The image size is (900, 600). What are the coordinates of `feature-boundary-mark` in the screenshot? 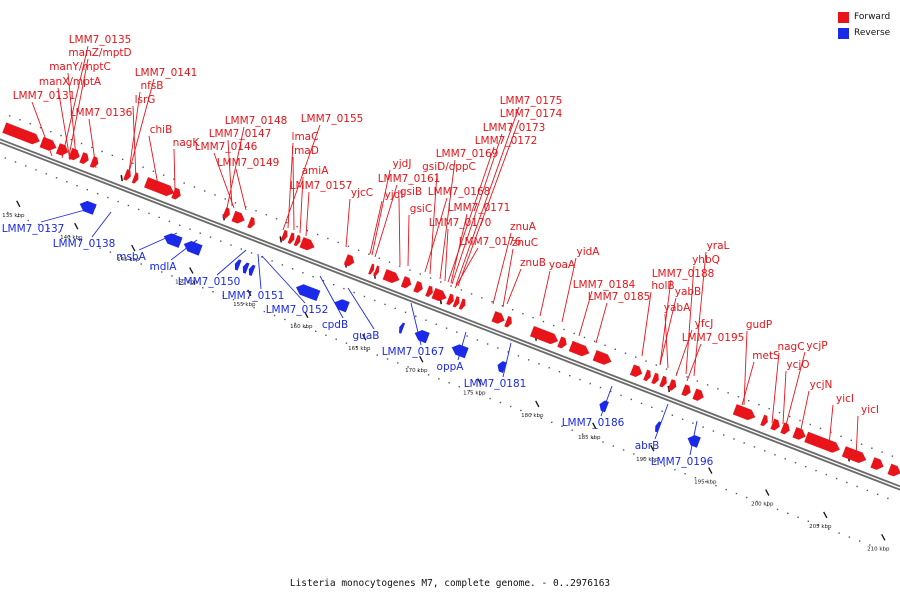 It's located at (121, 178).